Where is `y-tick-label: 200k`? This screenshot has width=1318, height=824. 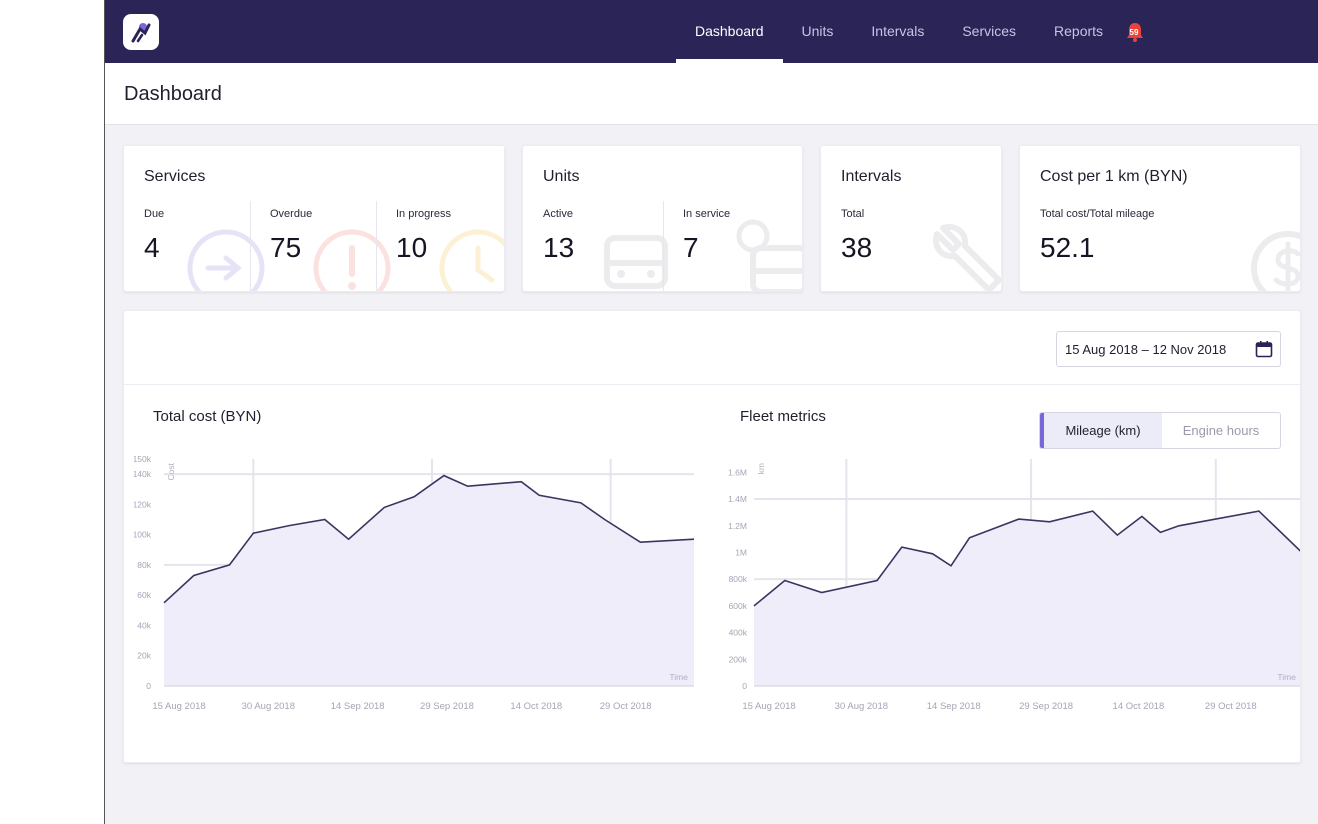
y-tick-label: 200k is located at coordinates (738, 659).